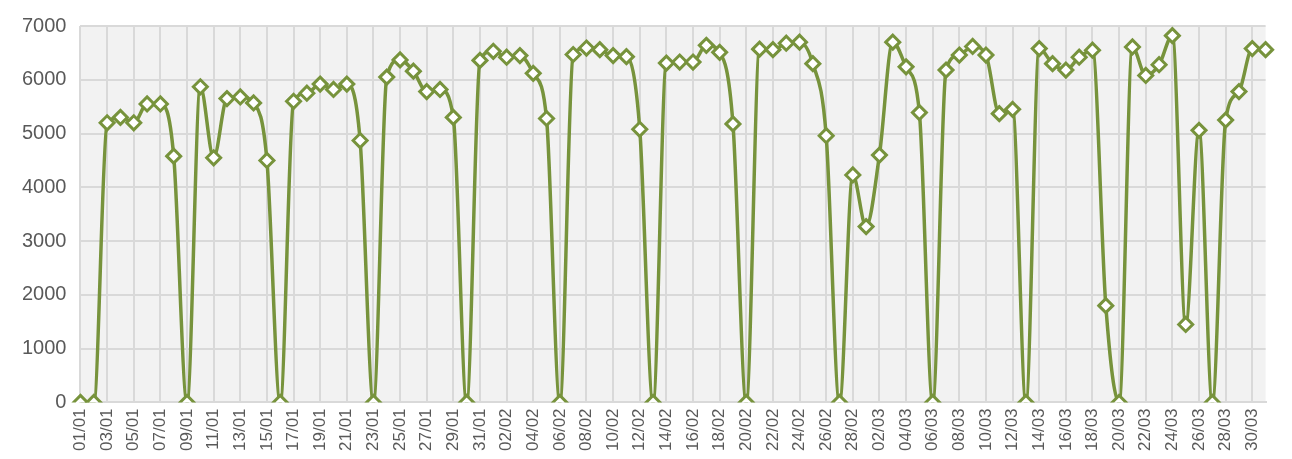  Describe the element at coordinates (959, 430) in the screenshot. I see `x-tick-label: 08/03` at that location.